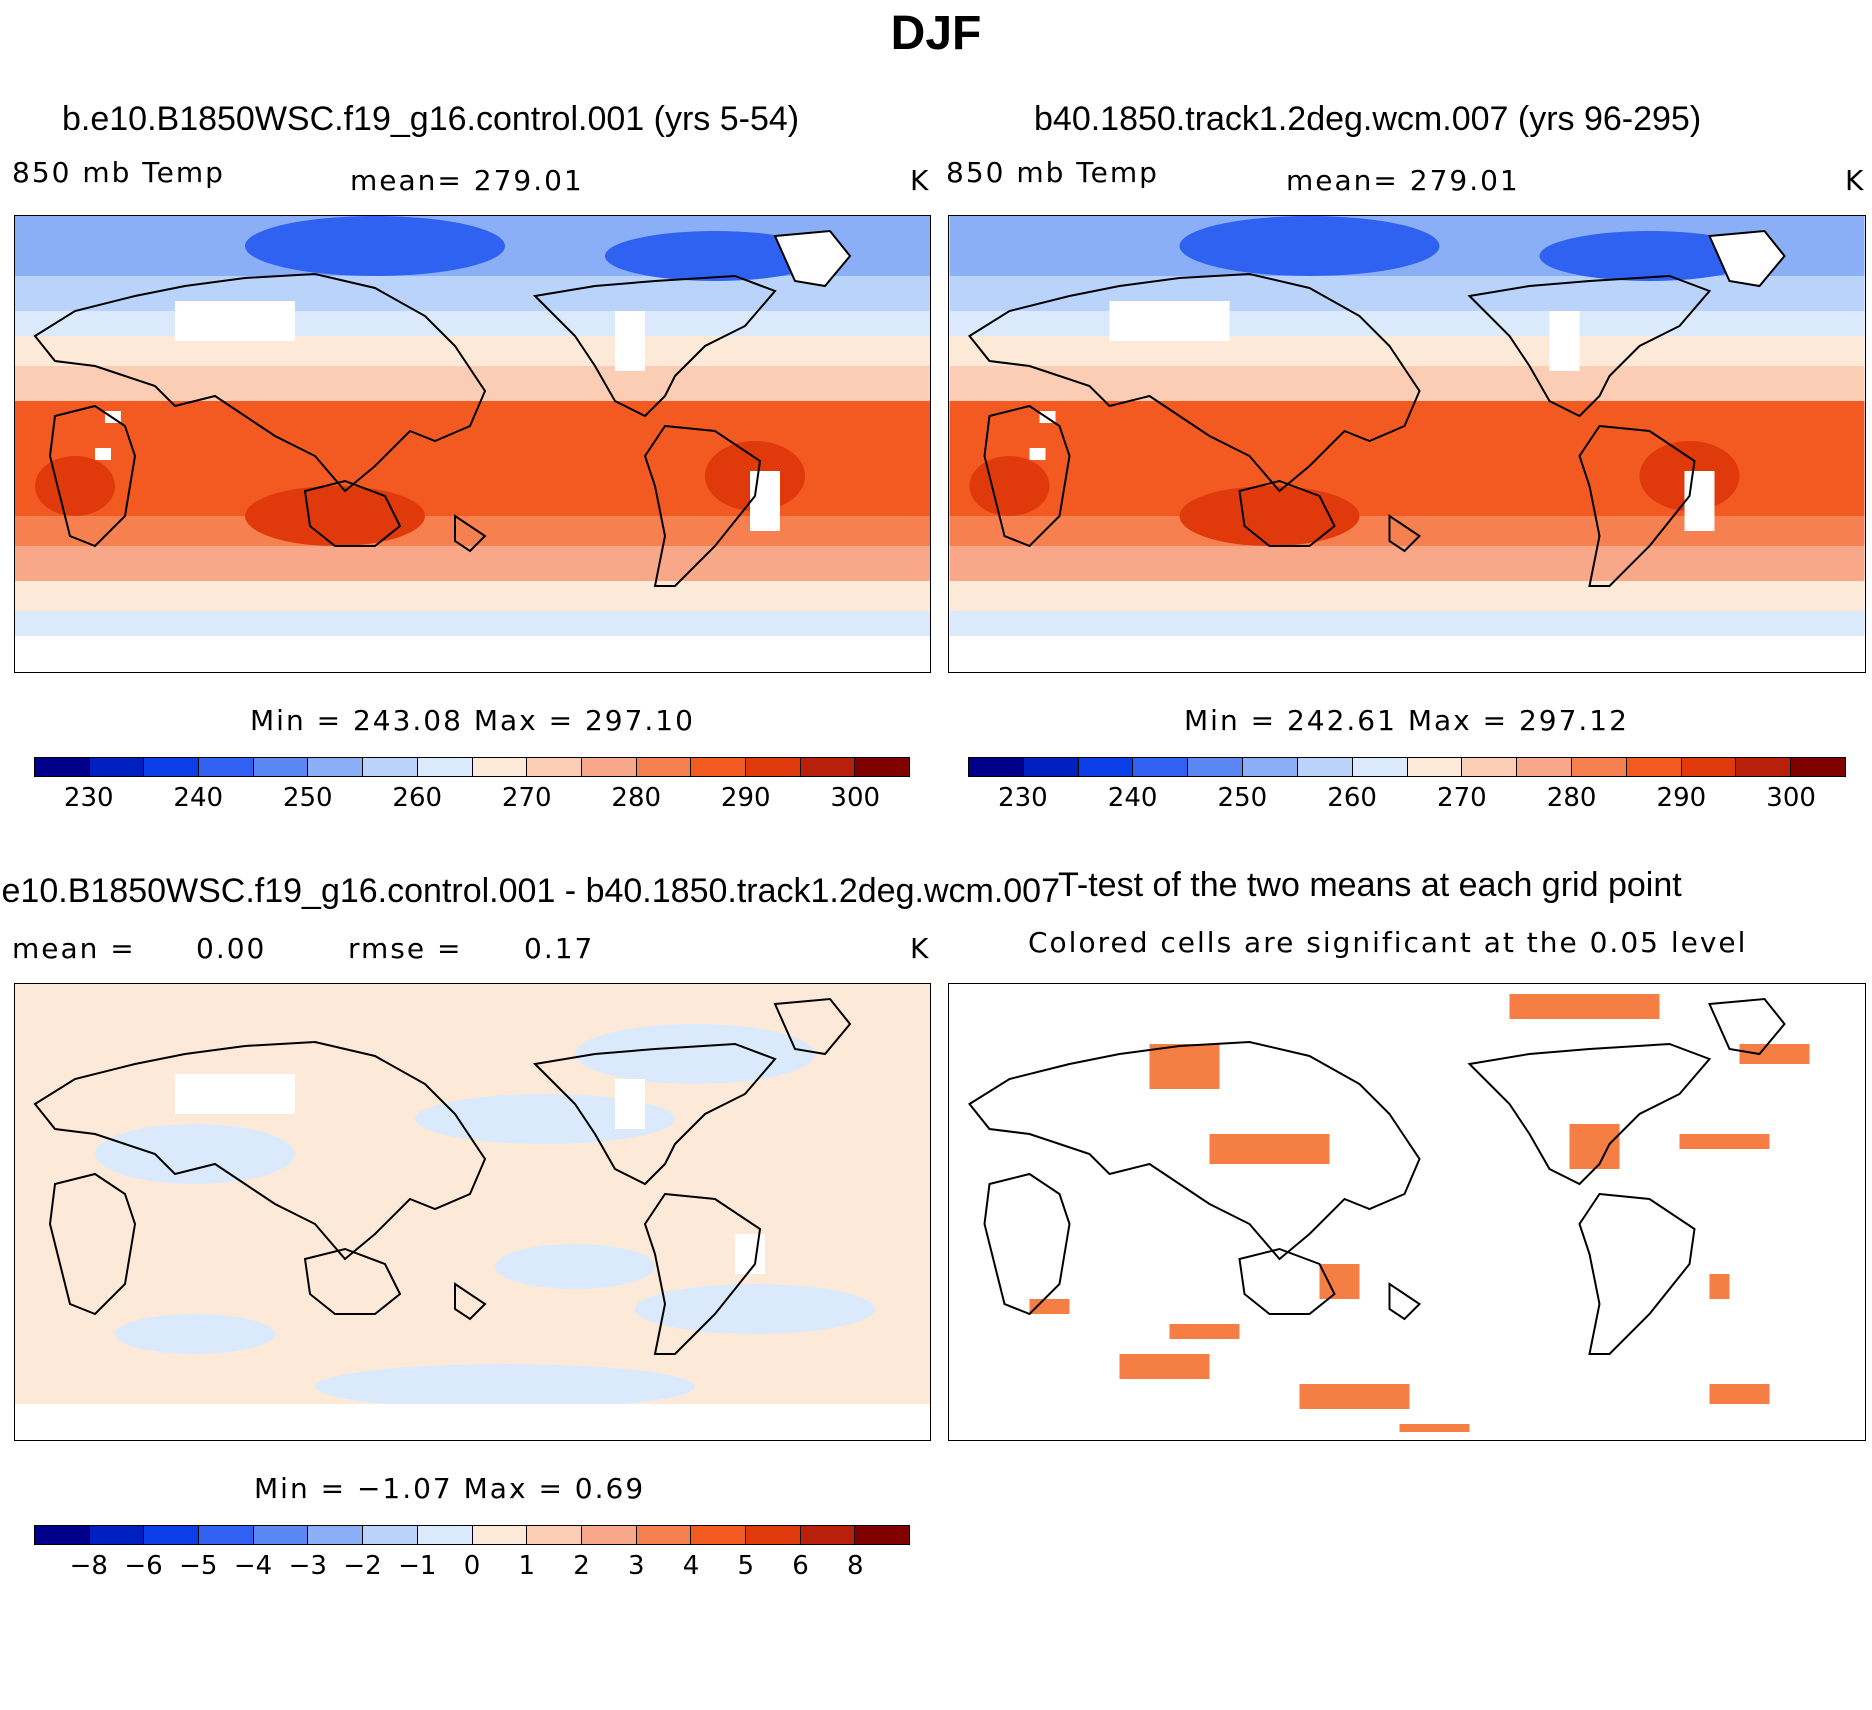  Describe the element at coordinates (405, 948) in the screenshot. I see `panel3-rmse-label: rmse =` at that location.